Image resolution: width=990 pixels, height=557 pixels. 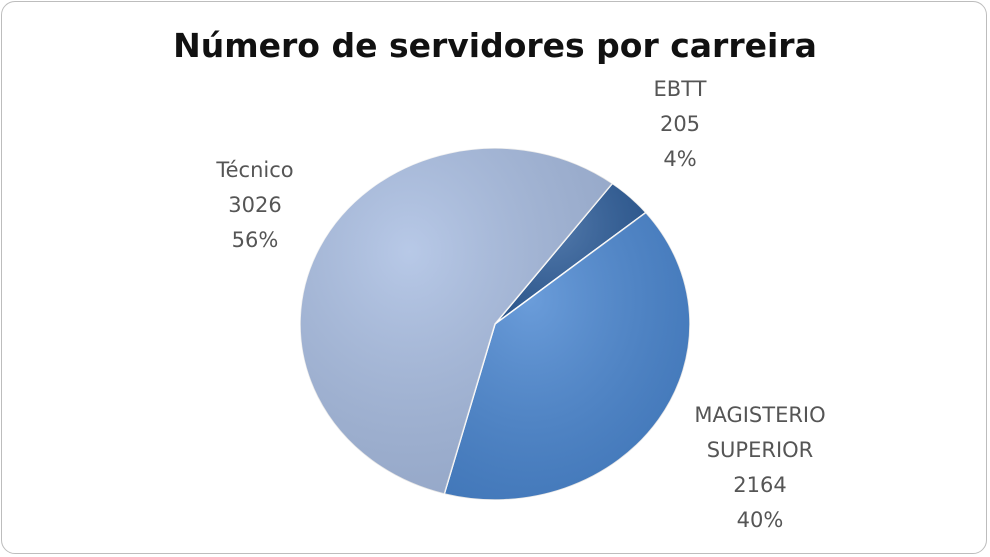 What do you see at coordinates (255, 240) in the screenshot?
I see `data-label-percent: 56%` at bounding box center [255, 240].